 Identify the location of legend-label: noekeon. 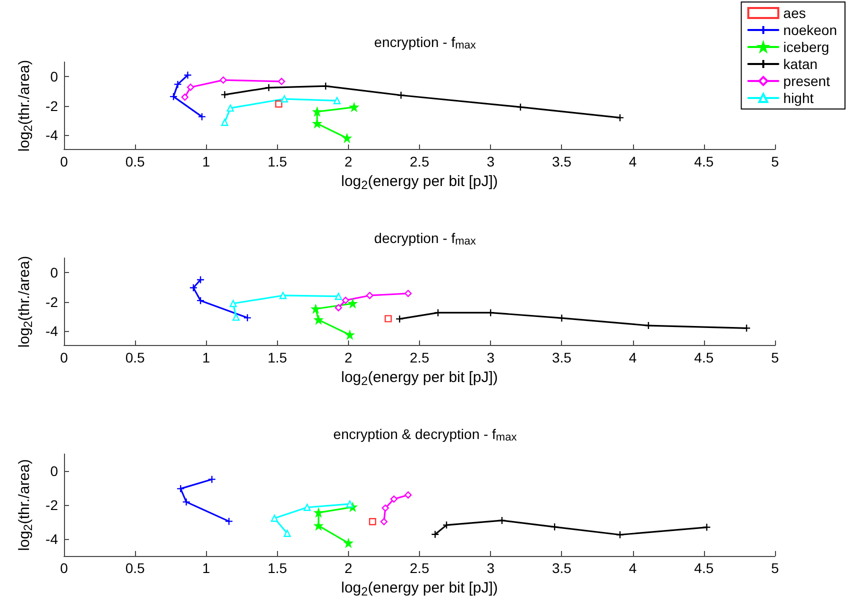
(810, 30).